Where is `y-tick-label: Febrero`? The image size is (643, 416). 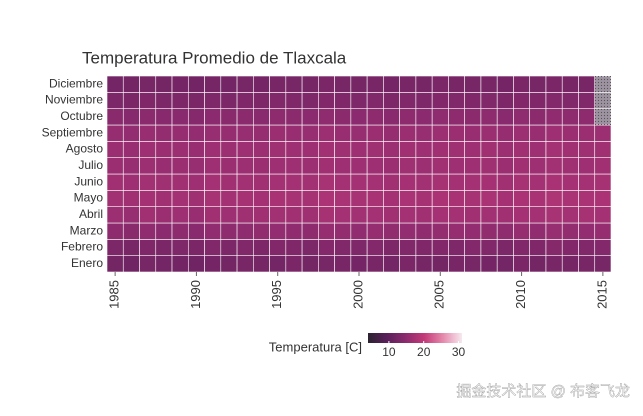
y-tick-label: Febrero is located at coordinates (82, 247).